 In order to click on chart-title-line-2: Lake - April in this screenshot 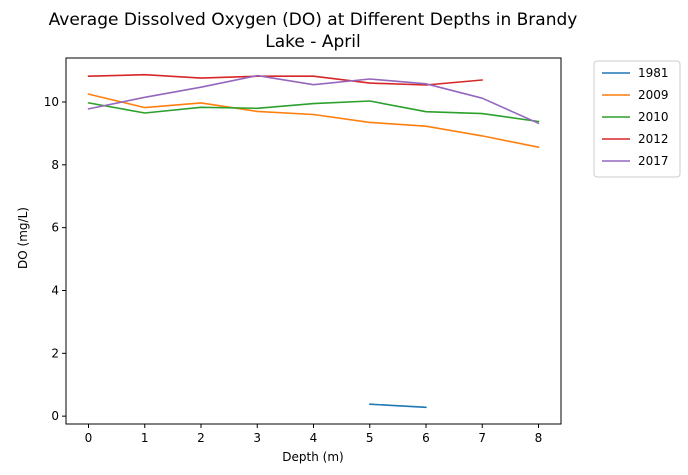, I will do `click(312, 42)`.